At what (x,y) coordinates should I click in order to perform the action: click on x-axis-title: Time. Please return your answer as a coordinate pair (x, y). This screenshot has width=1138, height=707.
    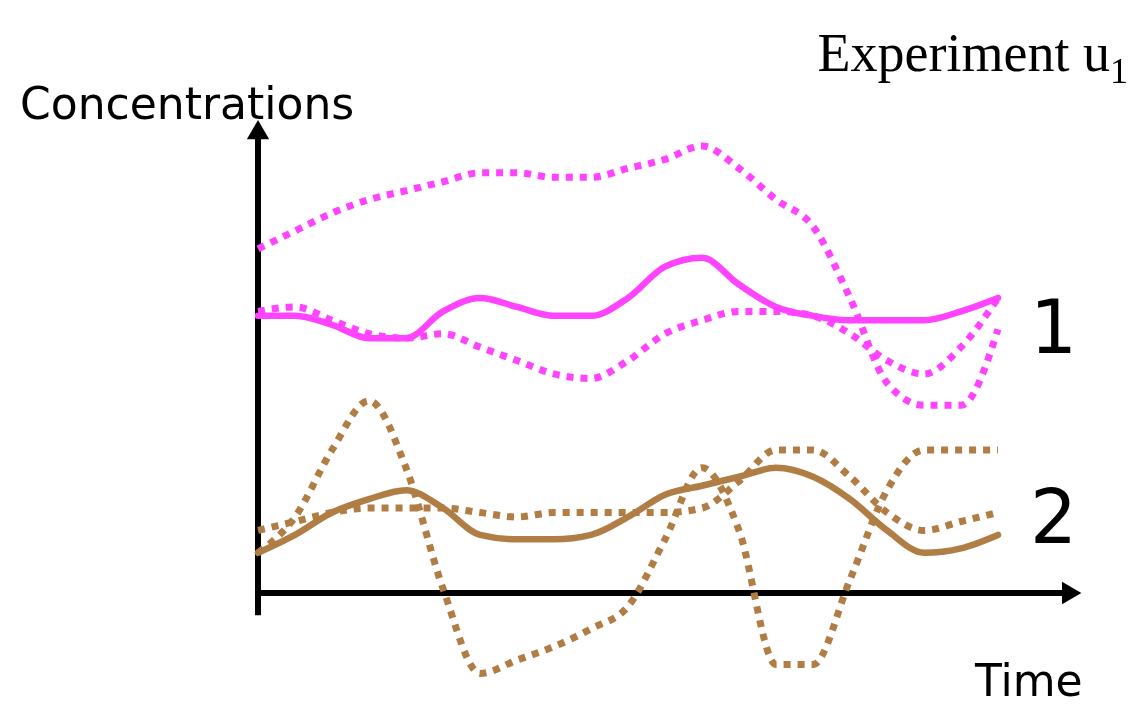
    Looking at the image, I should click on (1029, 680).